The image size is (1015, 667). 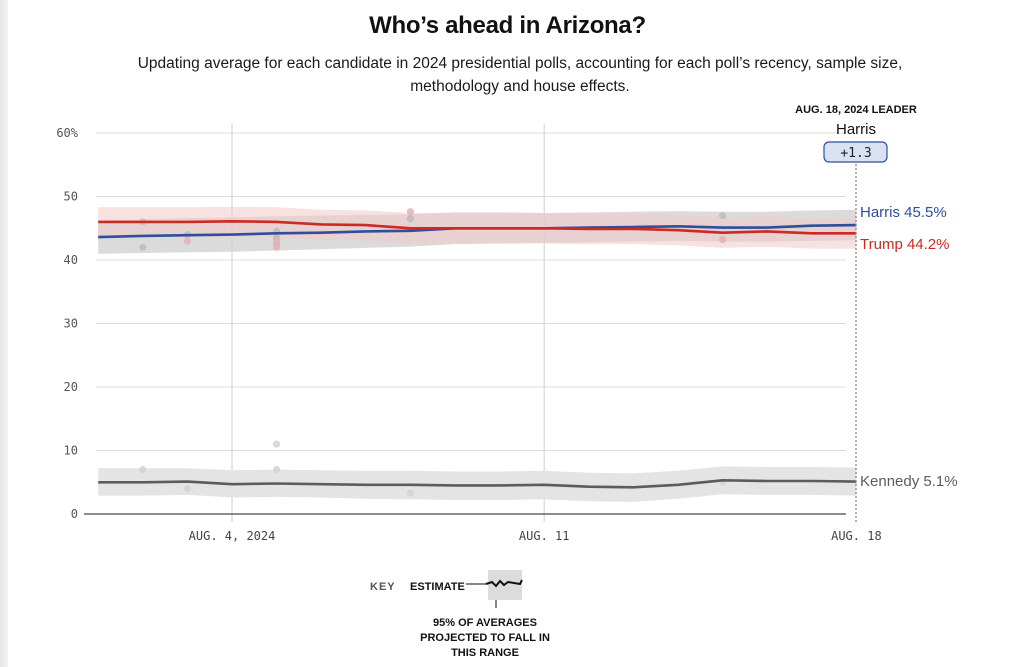 I want to click on leader-margin: +1.3, so click(x=855, y=153).